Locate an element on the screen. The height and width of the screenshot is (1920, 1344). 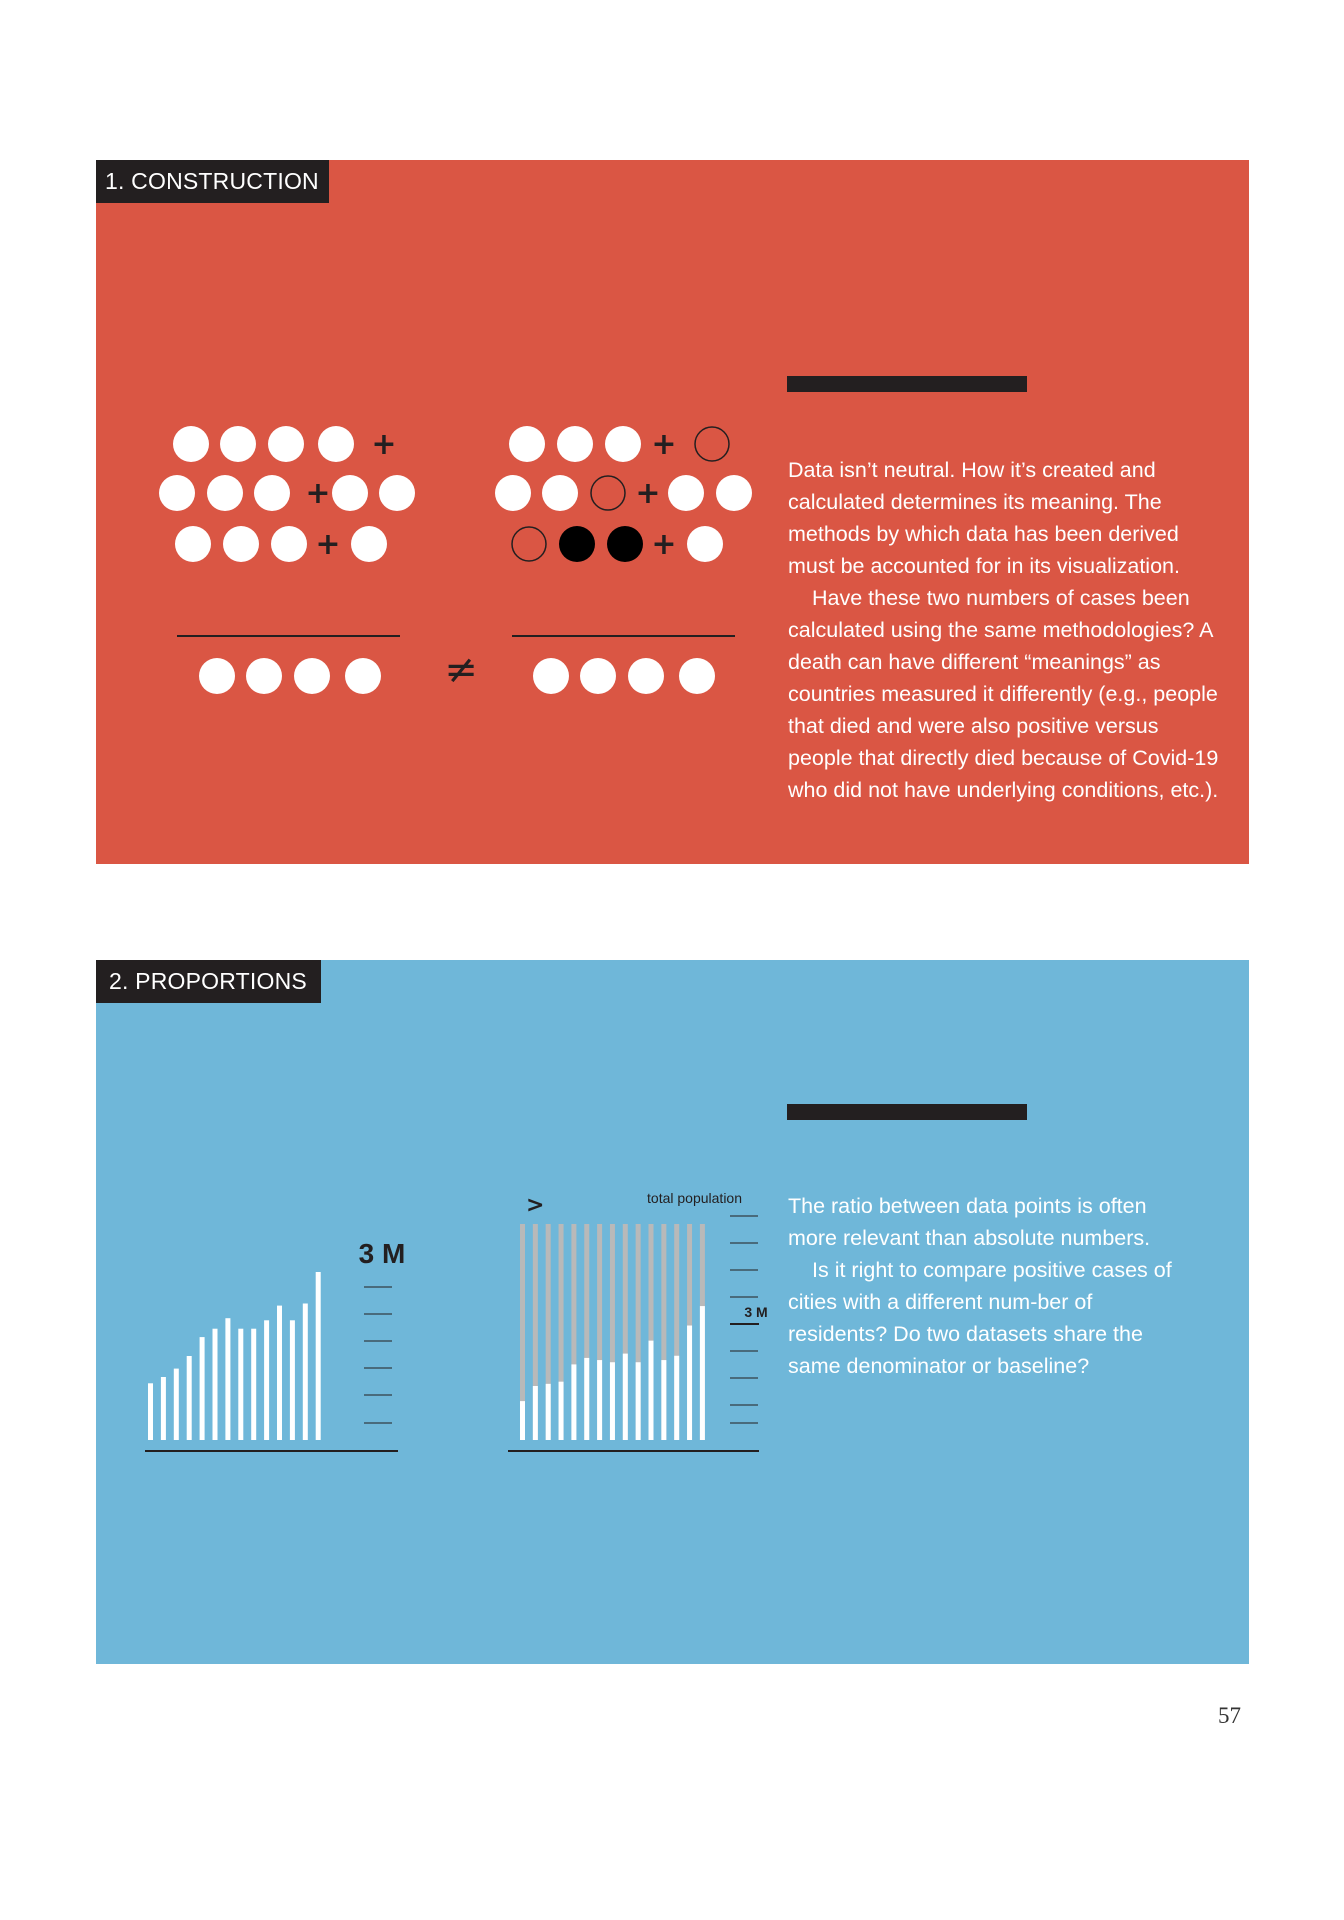
total-population-label: total population is located at coordinates (694, 1198).